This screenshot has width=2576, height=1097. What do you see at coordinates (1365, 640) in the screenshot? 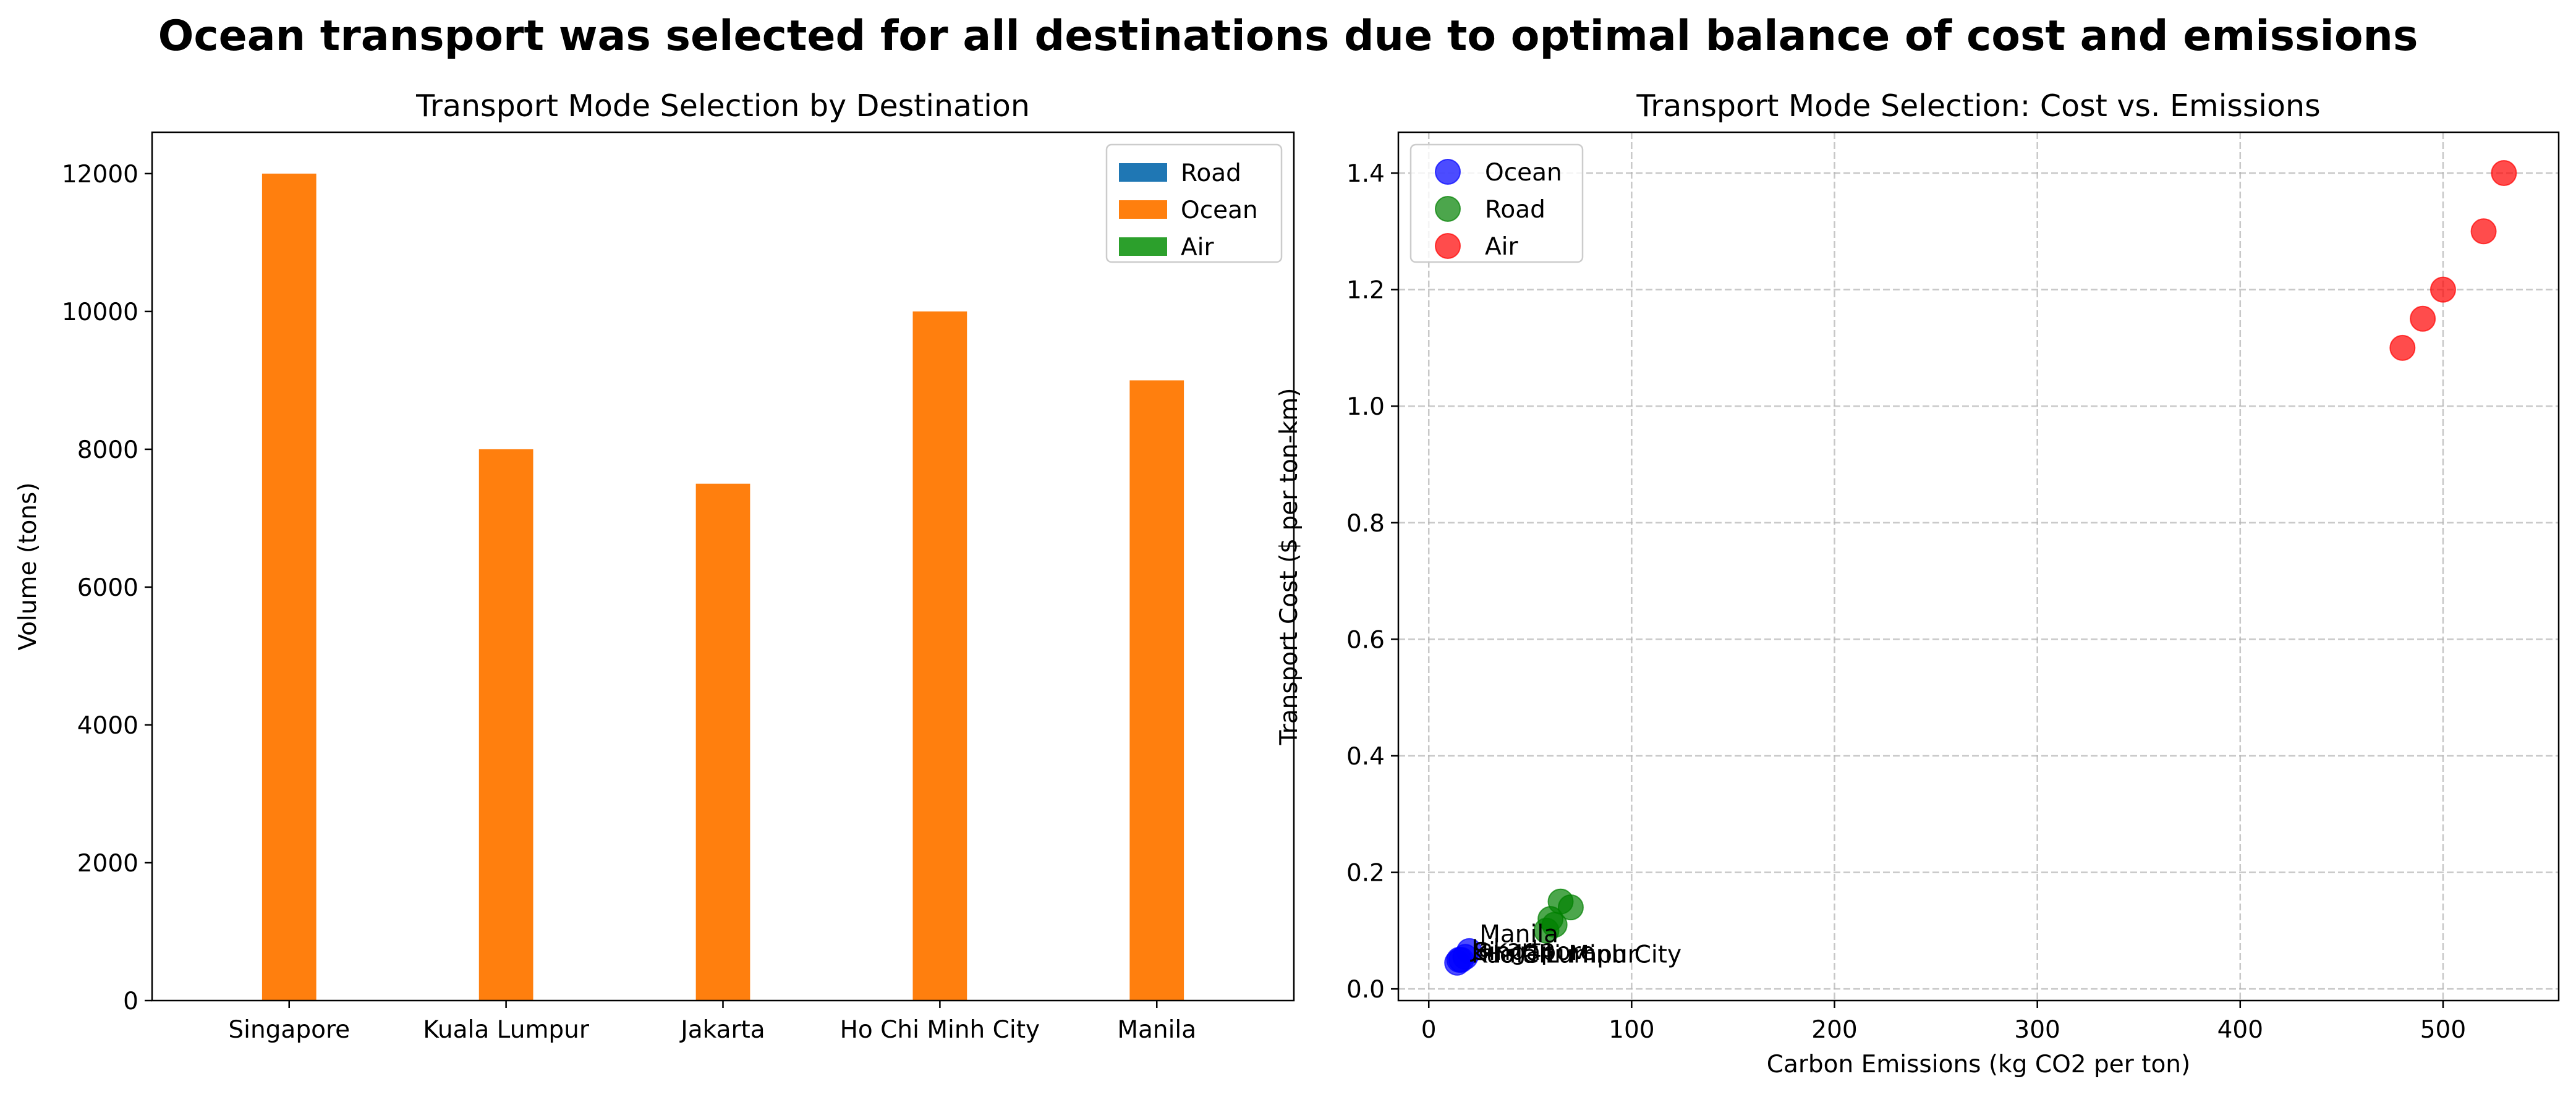
I see `scatter-ytick-label-3: 0.6` at bounding box center [1365, 640].